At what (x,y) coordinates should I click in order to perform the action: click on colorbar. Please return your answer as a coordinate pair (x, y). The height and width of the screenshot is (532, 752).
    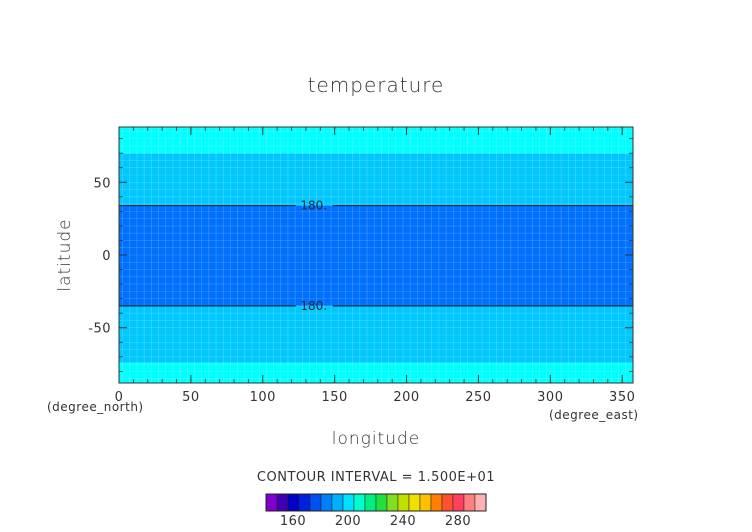
    Looking at the image, I should click on (376, 502).